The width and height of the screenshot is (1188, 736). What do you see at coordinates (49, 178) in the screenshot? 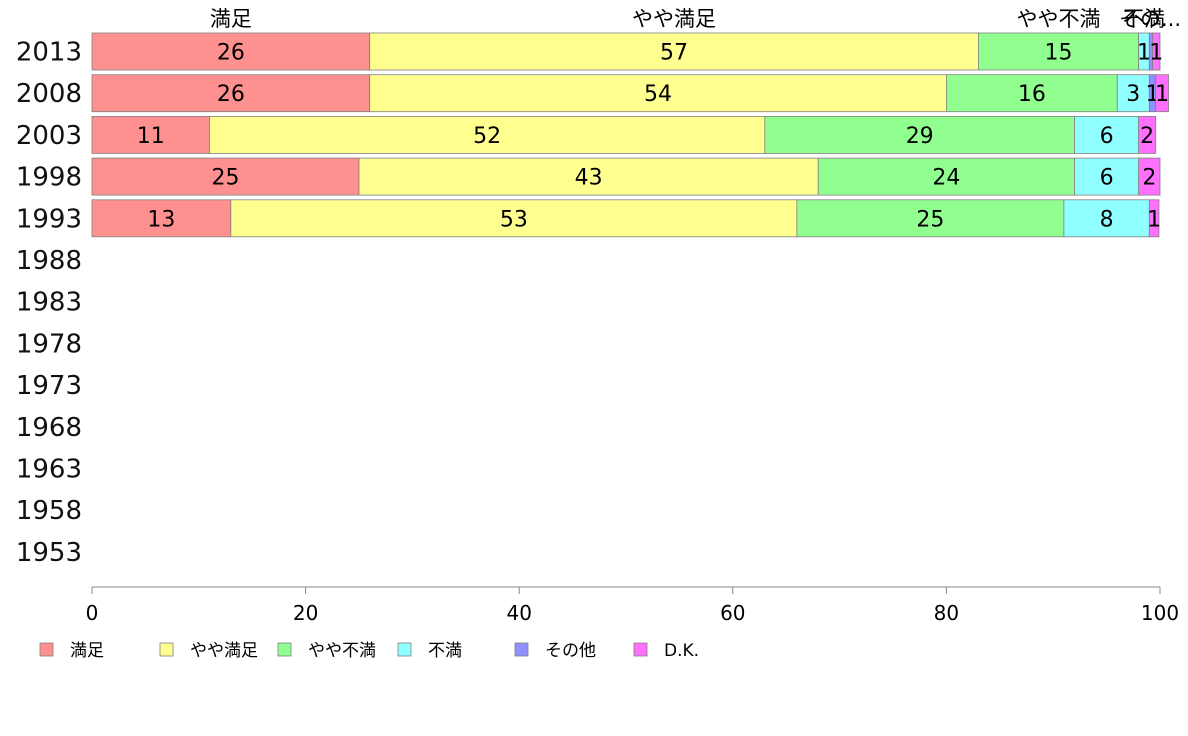
I see `category-label-1998: 1998` at bounding box center [49, 178].